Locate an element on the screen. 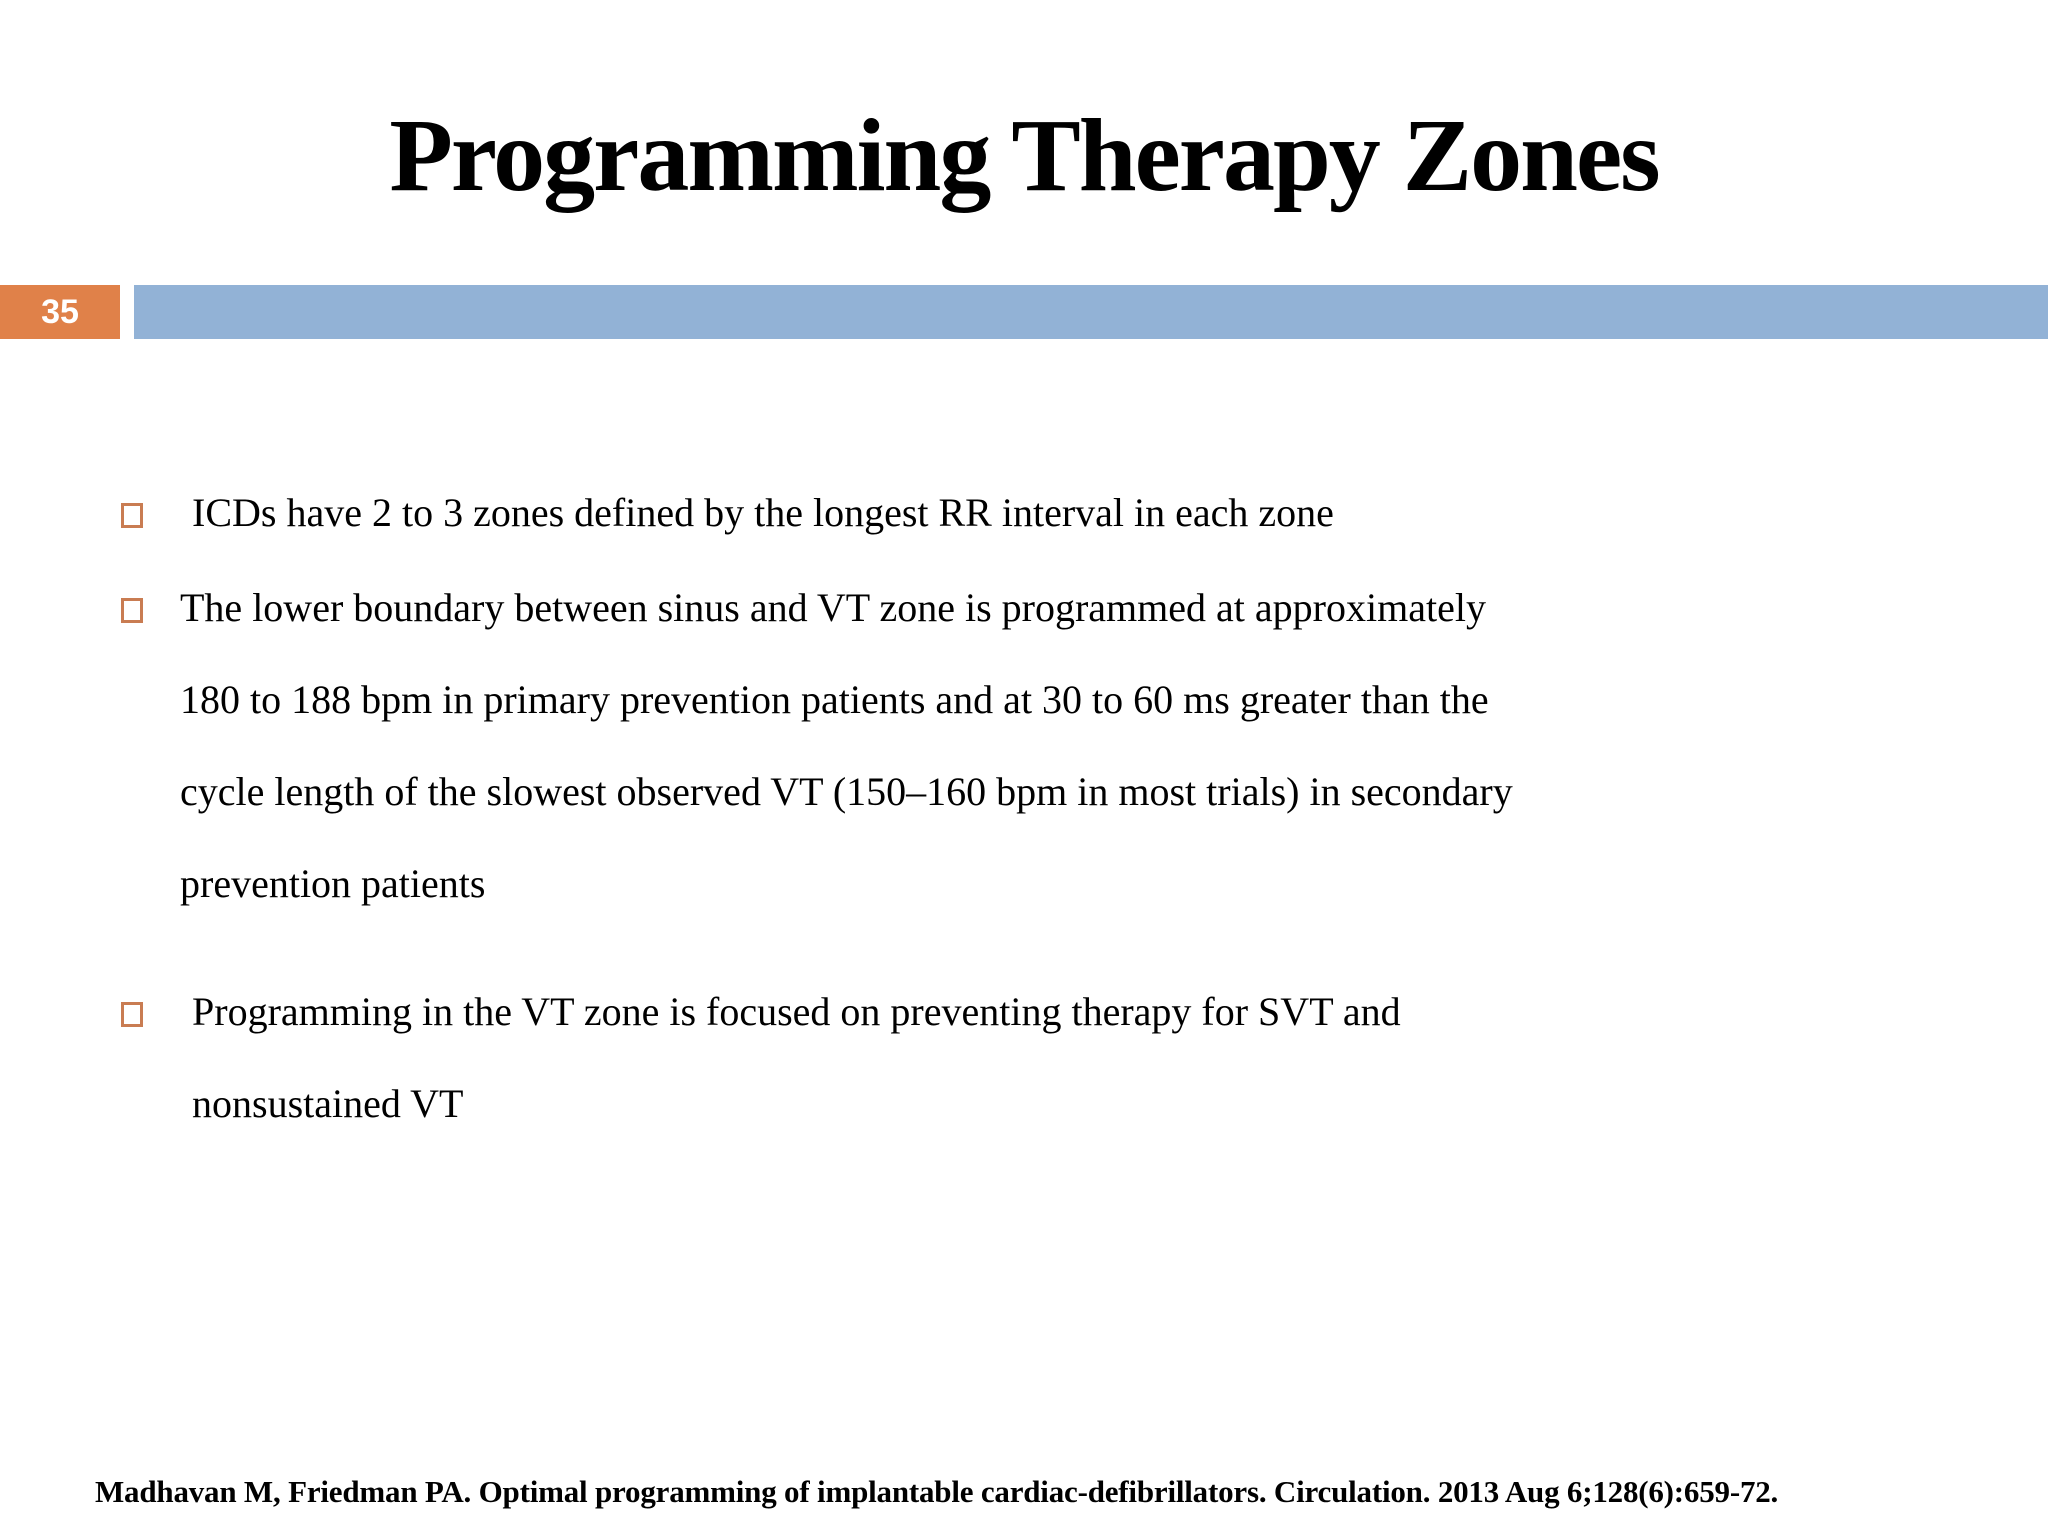 This screenshot has height=1536, width=2048. header-bar: 35 is located at coordinates (1024, 312).